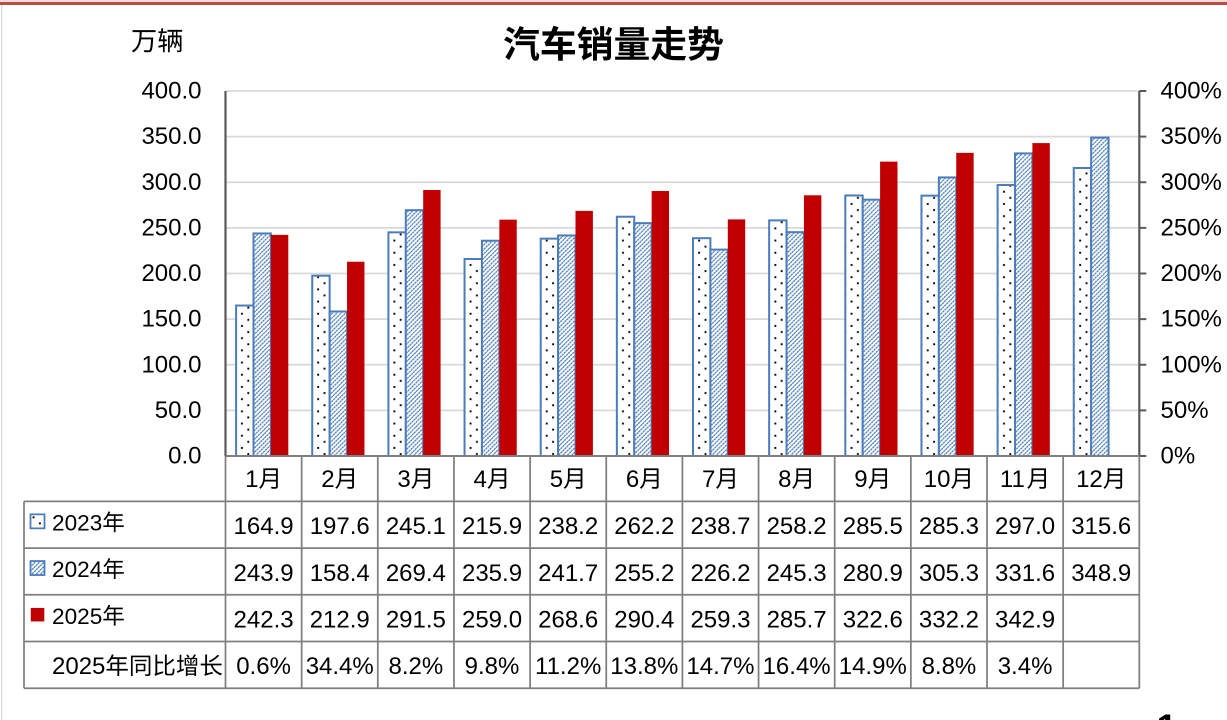 This screenshot has width=1227, height=720. What do you see at coordinates (1101, 573) in the screenshot?
I see `svg-text: 348.9` at bounding box center [1101, 573].